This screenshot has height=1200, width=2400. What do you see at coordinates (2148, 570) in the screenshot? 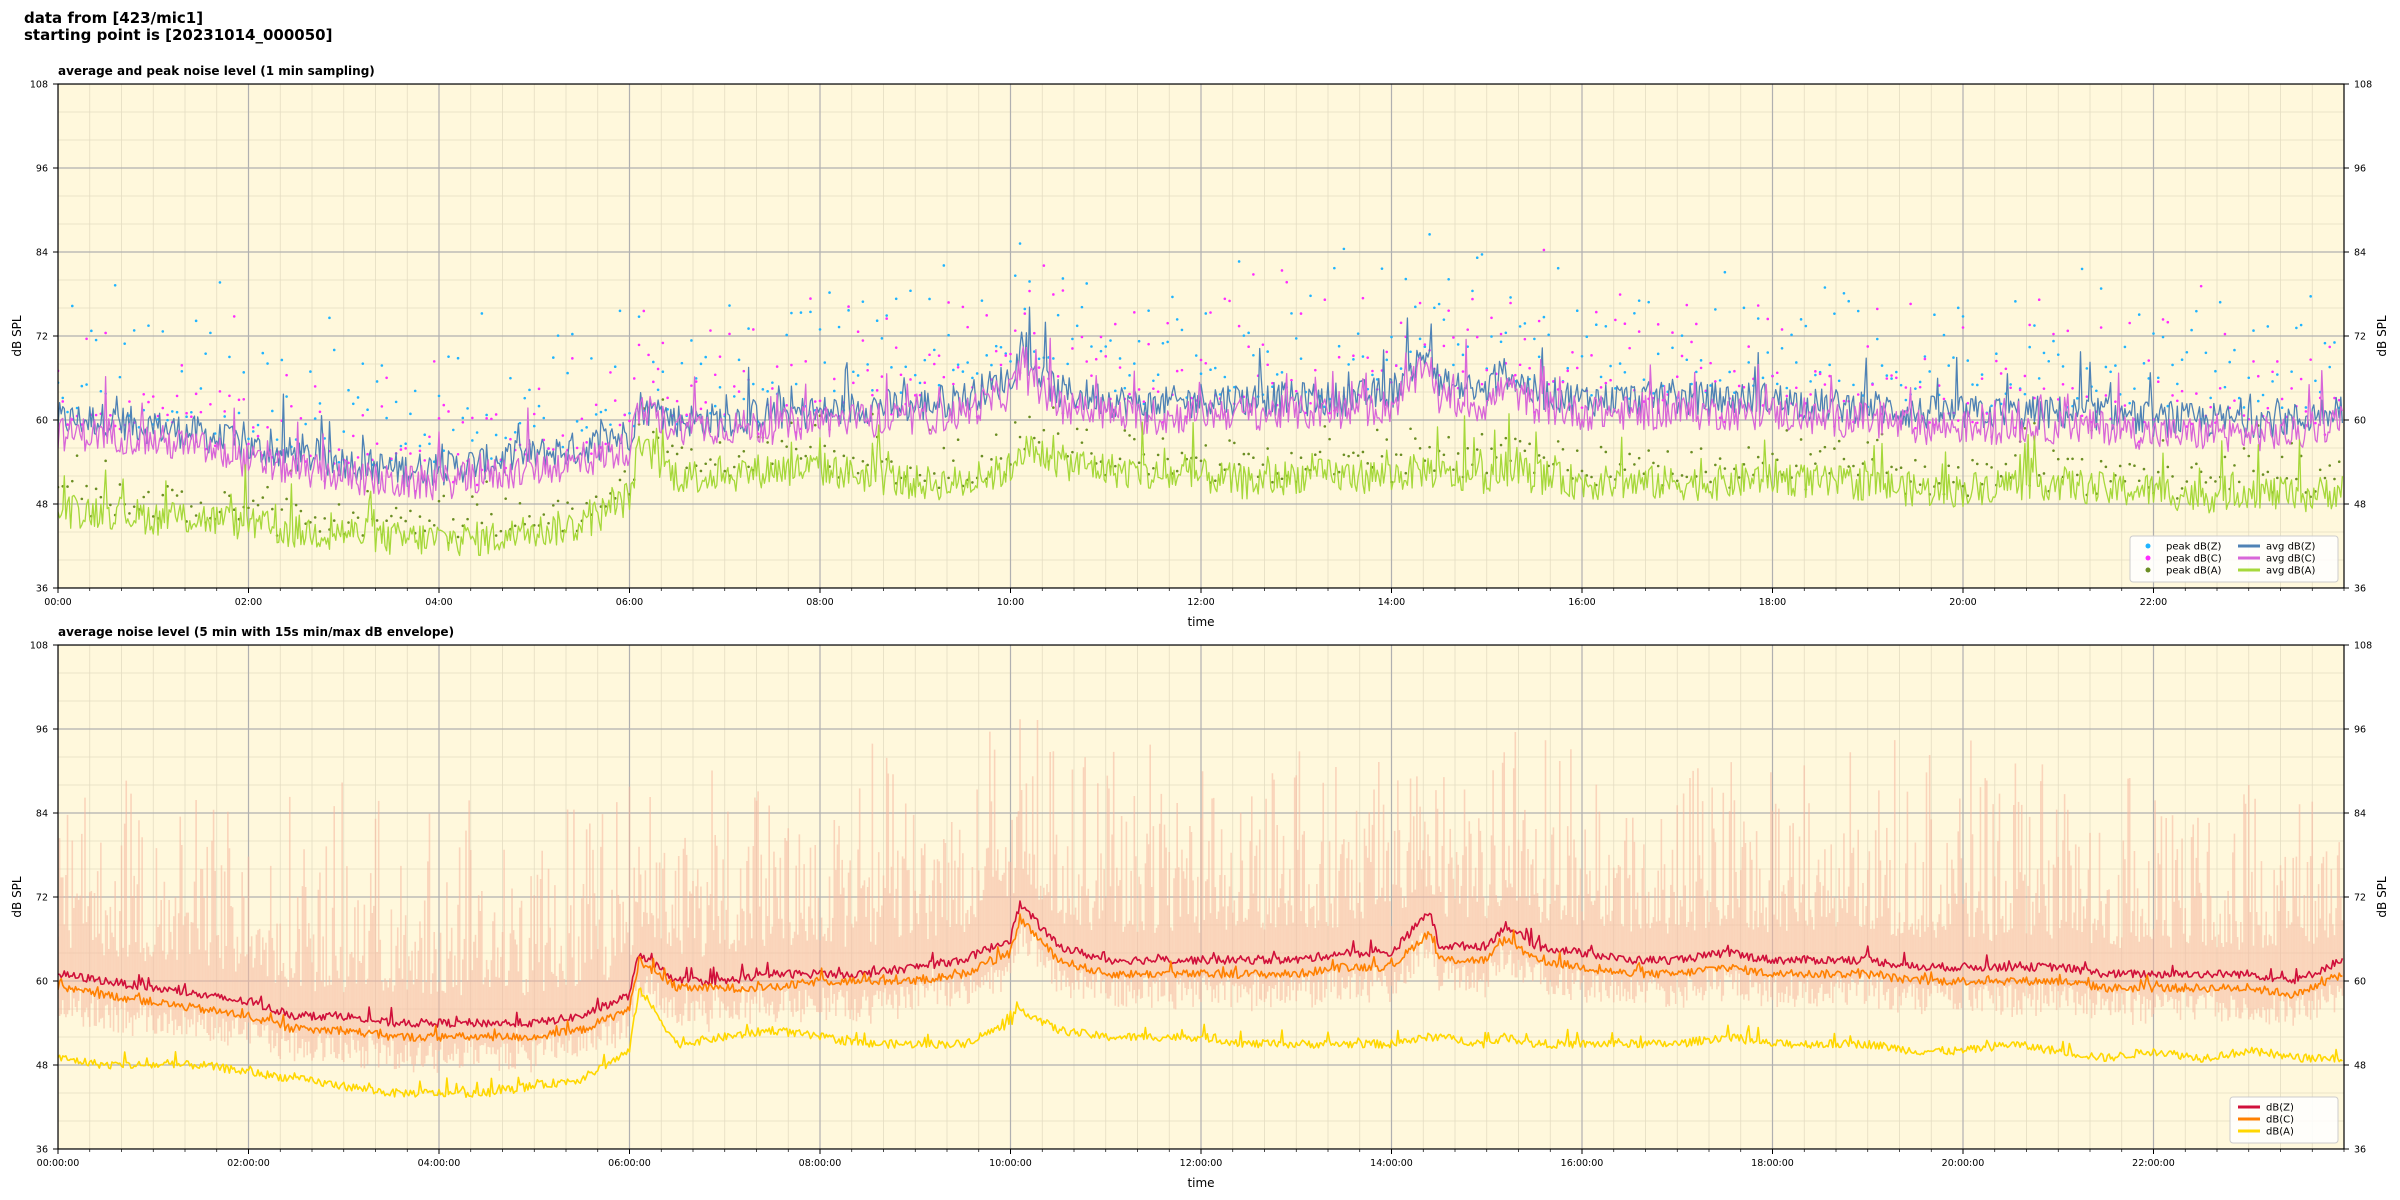
I see `legend-marker` at bounding box center [2148, 570].